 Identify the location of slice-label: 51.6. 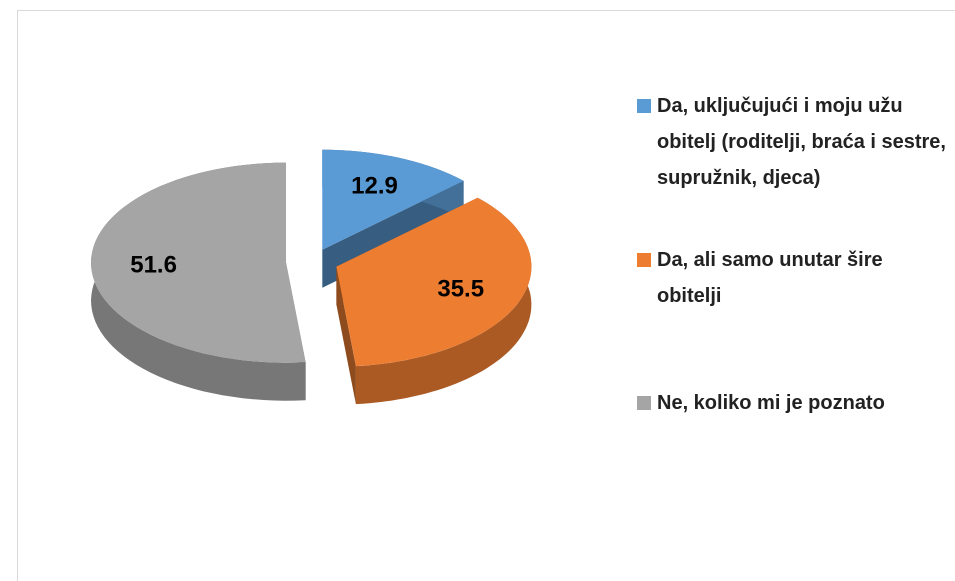
(153, 264).